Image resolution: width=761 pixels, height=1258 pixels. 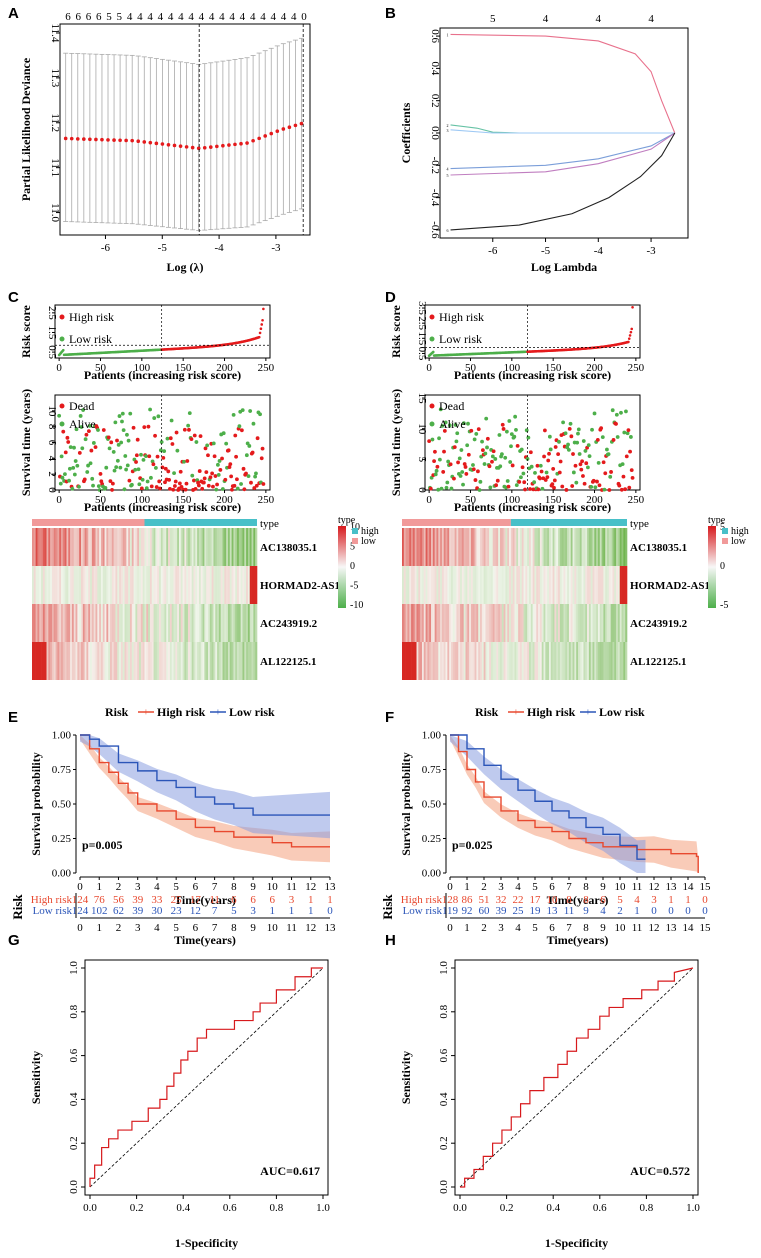 What do you see at coordinates (162, 375) in the screenshot?
I see `panel-c-risk-xlabel: Patients (increasing risk score)` at bounding box center [162, 375].